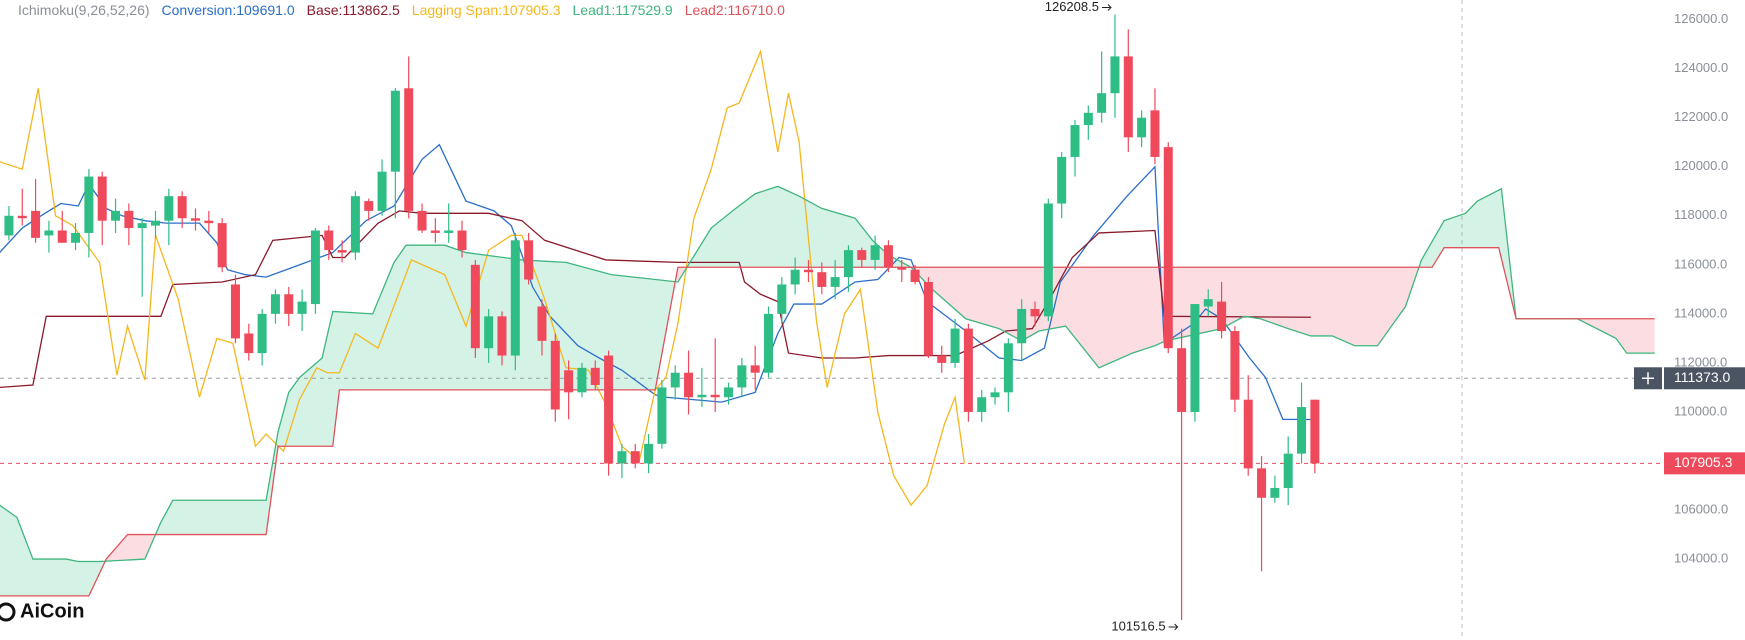 This screenshot has height=640, width=1745. What do you see at coordinates (486, 10) in the screenshot?
I see `legend-entry: Lagging Span:107905.3` at bounding box center [486, 10].